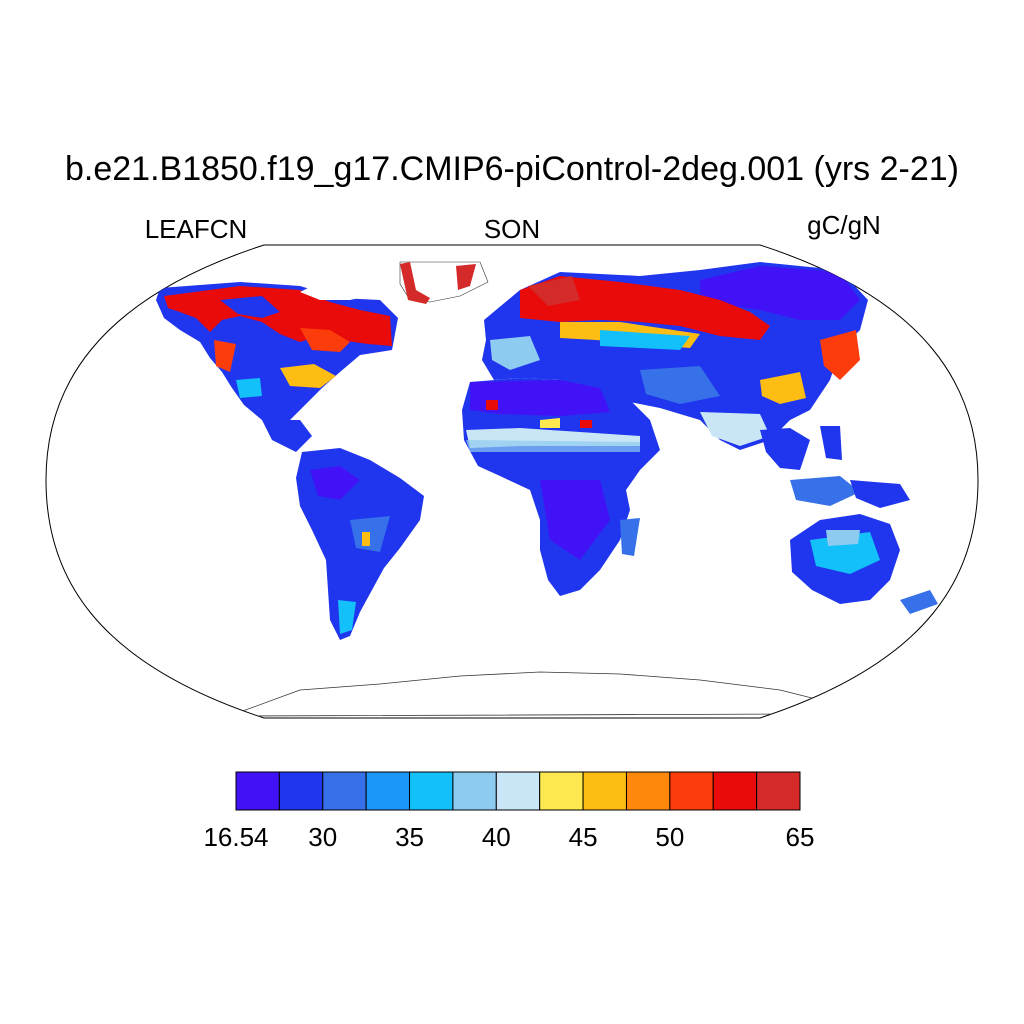 The height and width of the screenshot is (1024, 1024). Describe the element at coordinates (800, 837) in the screenshot. I see `colorbar-tick-label: 65` at that location.